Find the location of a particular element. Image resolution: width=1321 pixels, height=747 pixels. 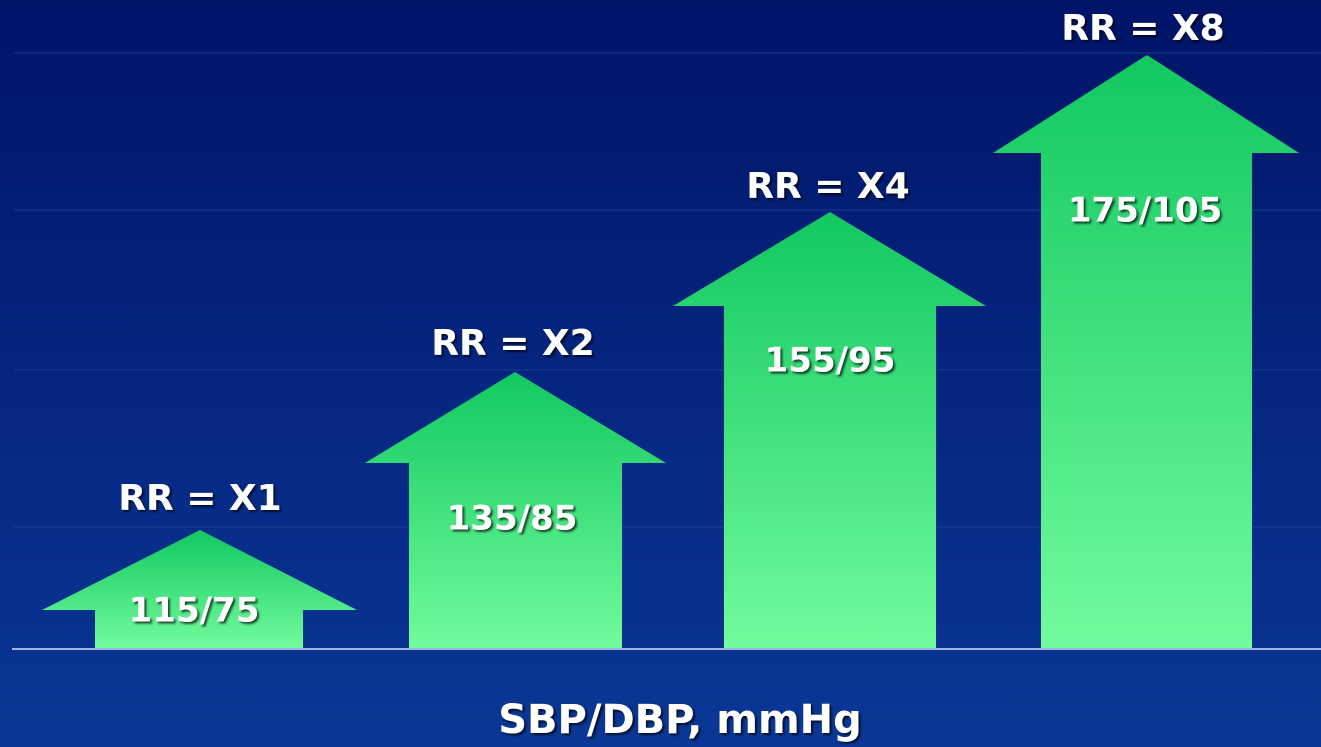

risk-label: RR = X4 is located at coordinates (827, 186).